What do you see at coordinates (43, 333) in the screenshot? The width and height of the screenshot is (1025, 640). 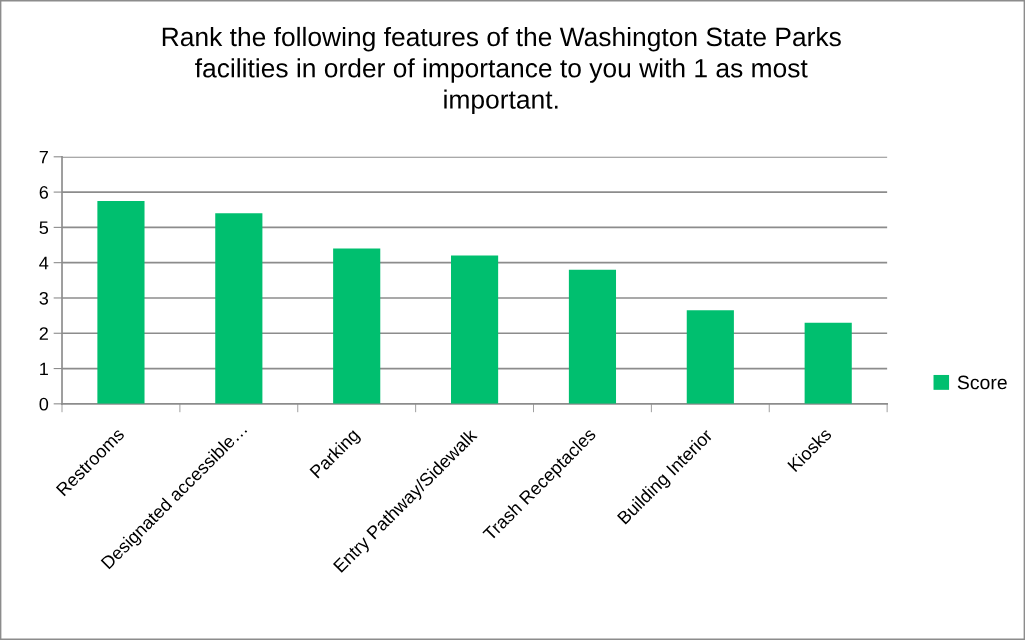 I see `y-tick-label: 2` at bounding box center [43, 333].